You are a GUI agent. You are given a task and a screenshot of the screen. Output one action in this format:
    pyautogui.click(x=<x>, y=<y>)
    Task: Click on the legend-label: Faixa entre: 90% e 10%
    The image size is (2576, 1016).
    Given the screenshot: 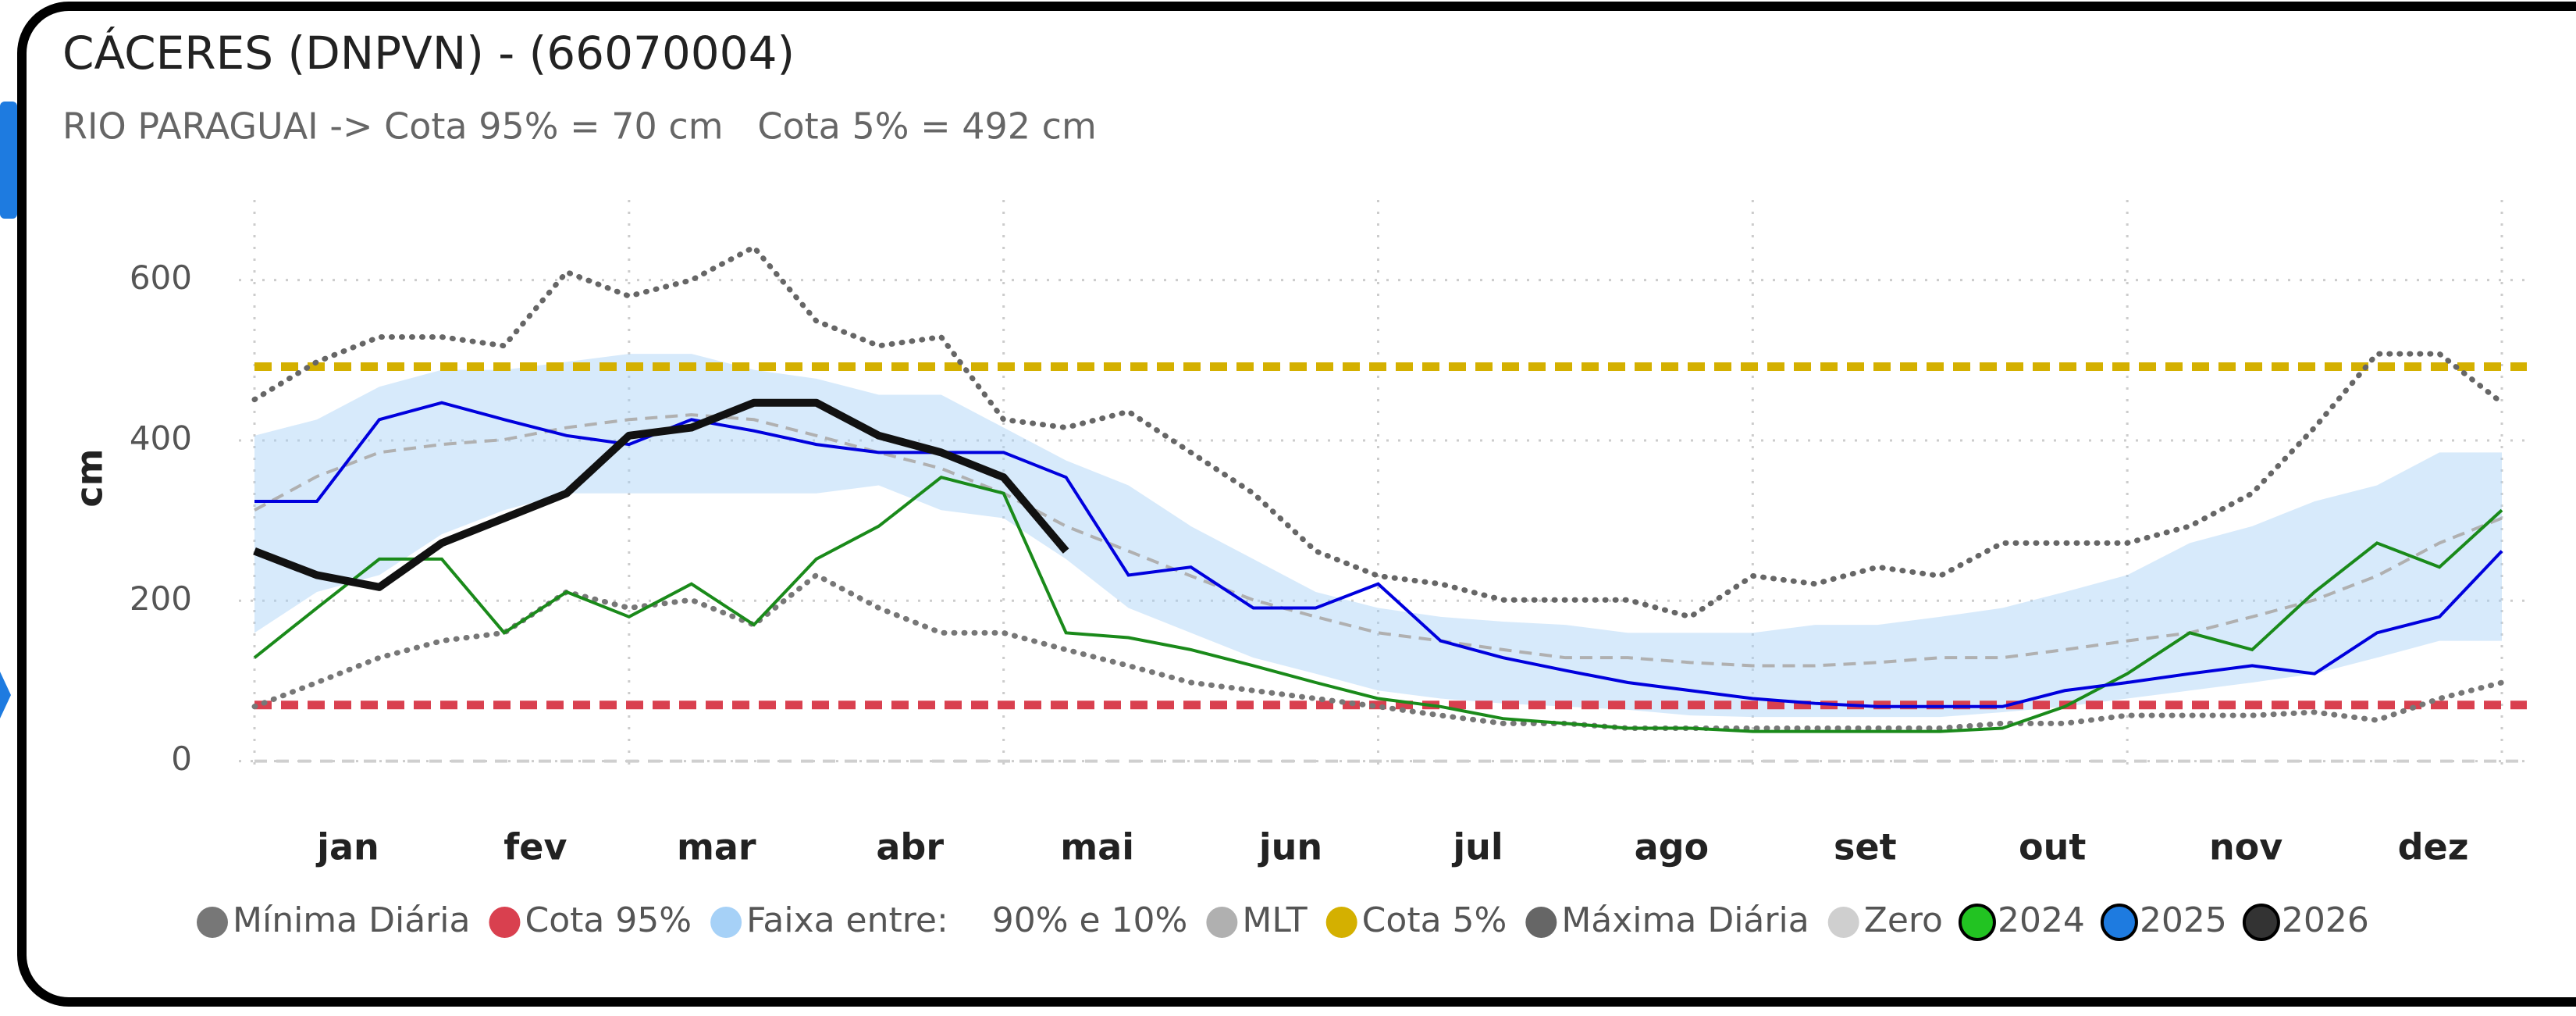 What is the action you would take?
    pyautogui.click(x=966, y=920)
    